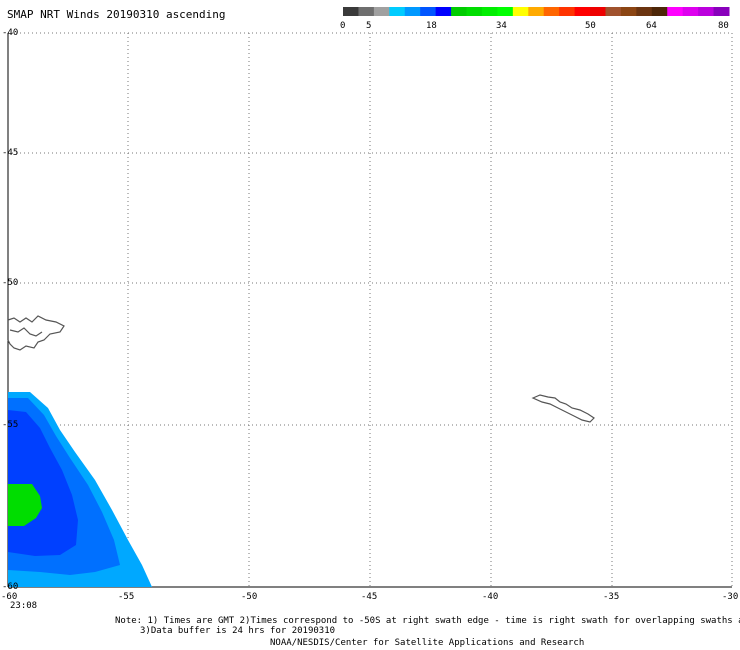  I want to click on note-line-2: 3)Data buffer is 24 hrs for 20190310, so click(238, 631).